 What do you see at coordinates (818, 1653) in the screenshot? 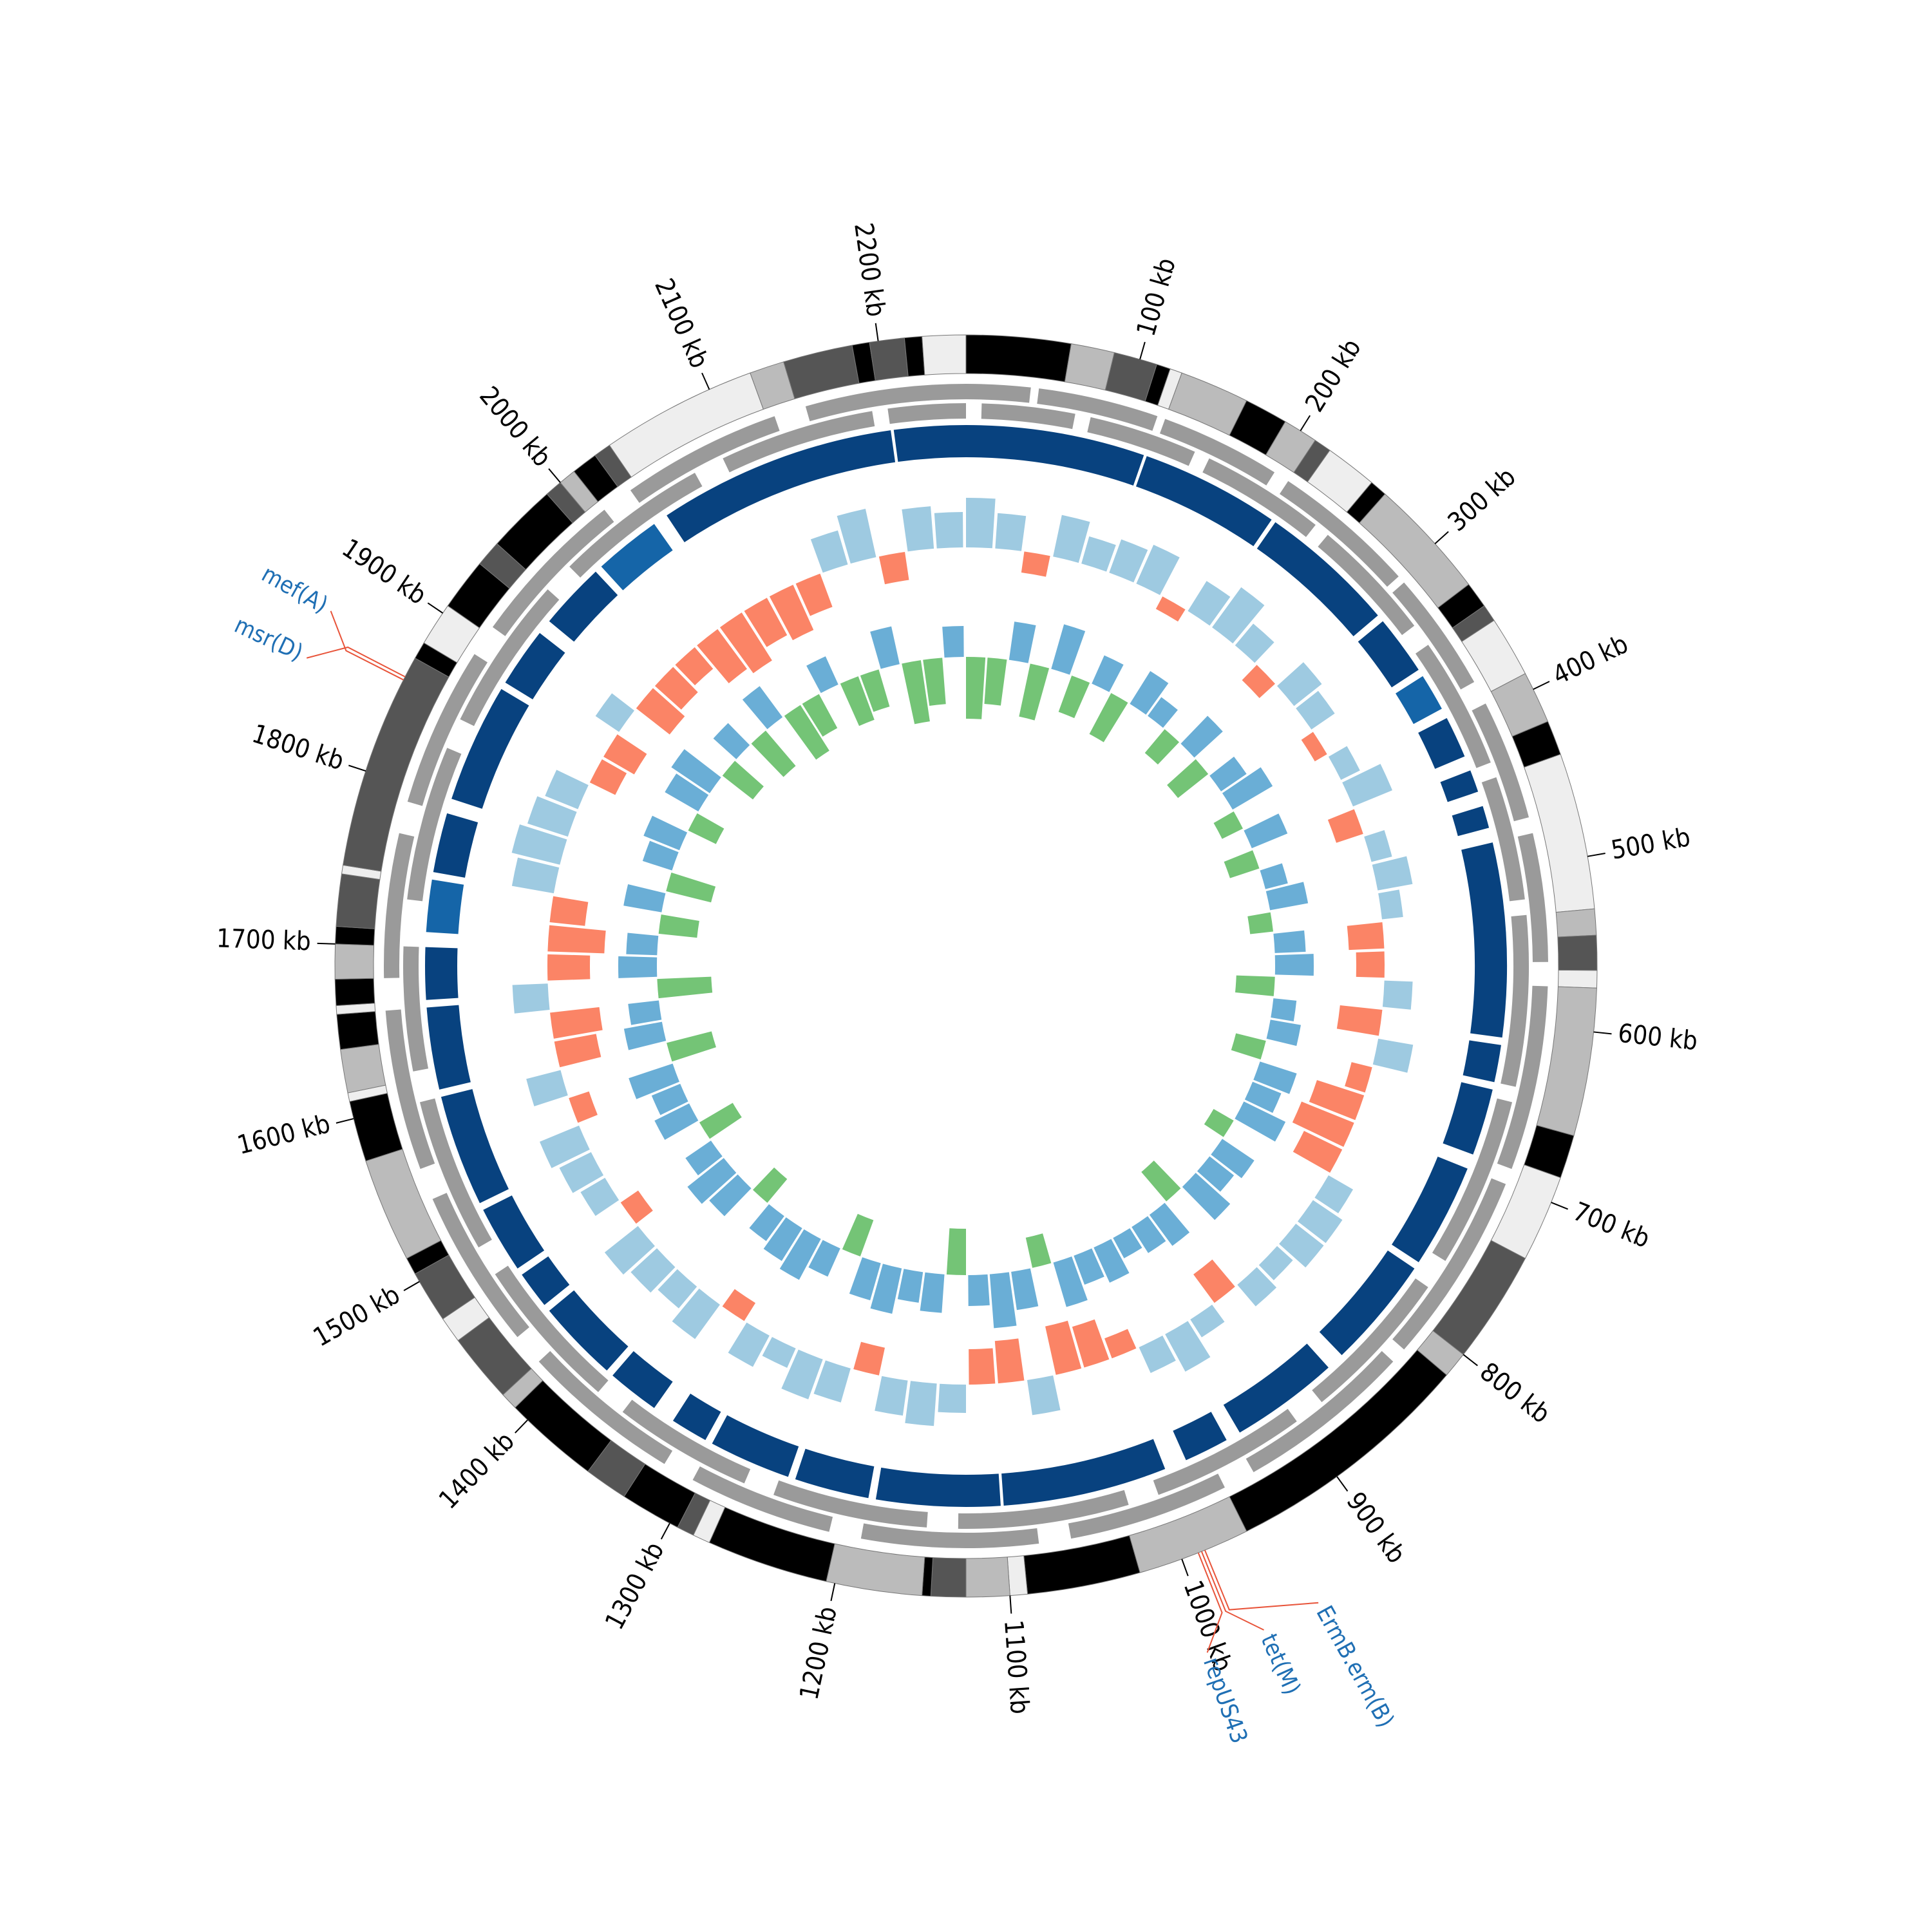
I see `tick-label: 1200 kb` at bounding box center [818, 1653].